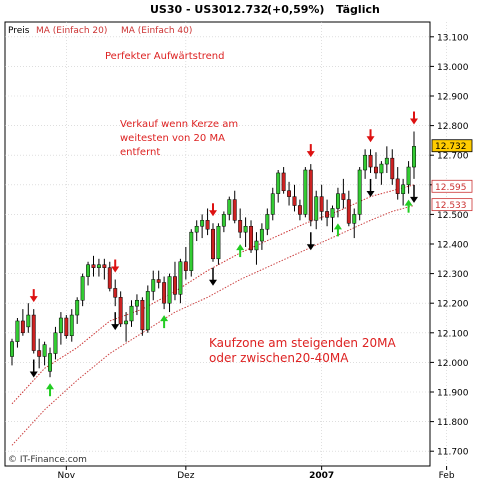  What do you see at coordinates (453, 305) in the screenshot?
I see `y-tick-label: 12.200` at bounding box center [453, 305].